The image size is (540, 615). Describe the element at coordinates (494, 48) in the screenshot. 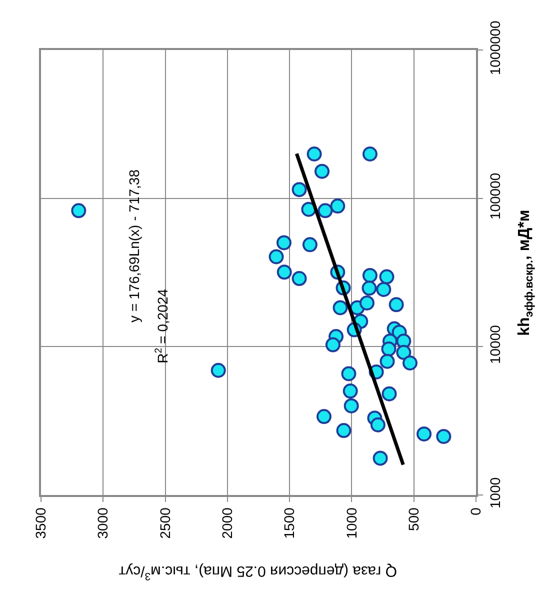

I see `y-tick-label: 1000000` at that location.